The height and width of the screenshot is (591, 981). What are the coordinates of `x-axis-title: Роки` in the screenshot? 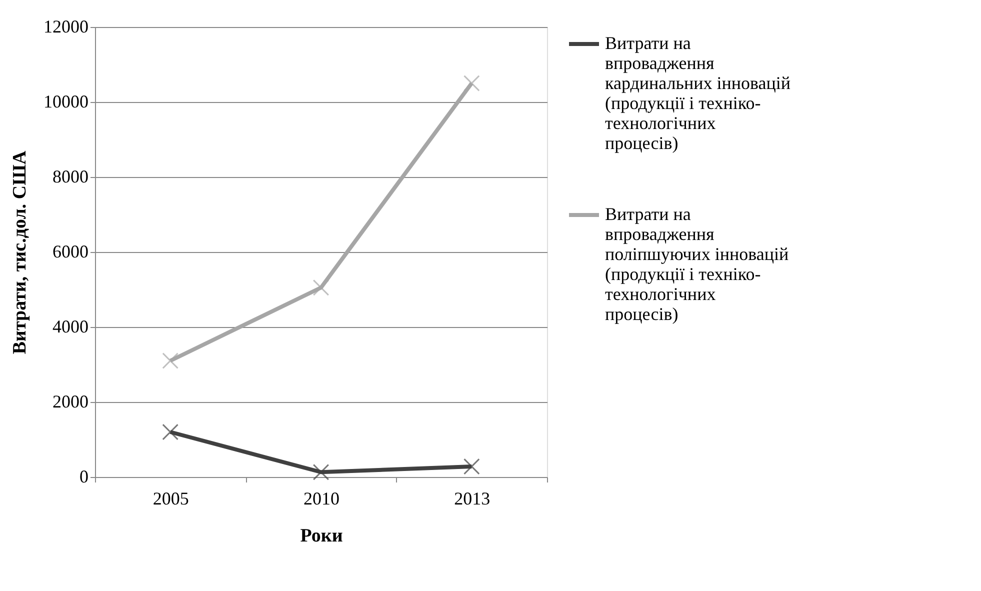 It's located at (321, 536).